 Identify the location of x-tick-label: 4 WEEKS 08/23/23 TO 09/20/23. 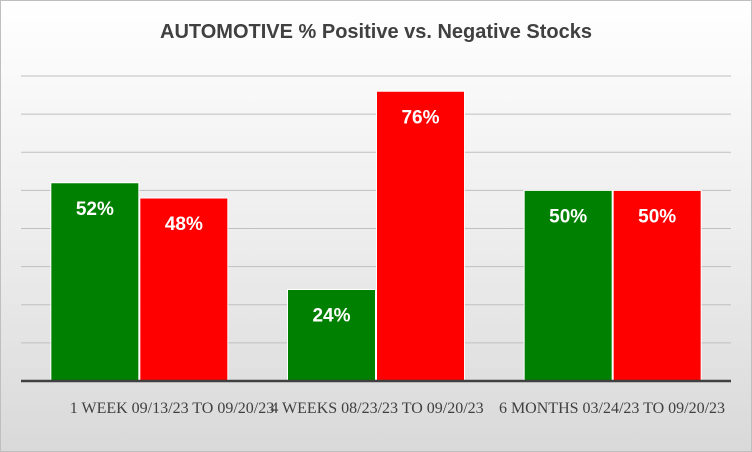
(377, 408).